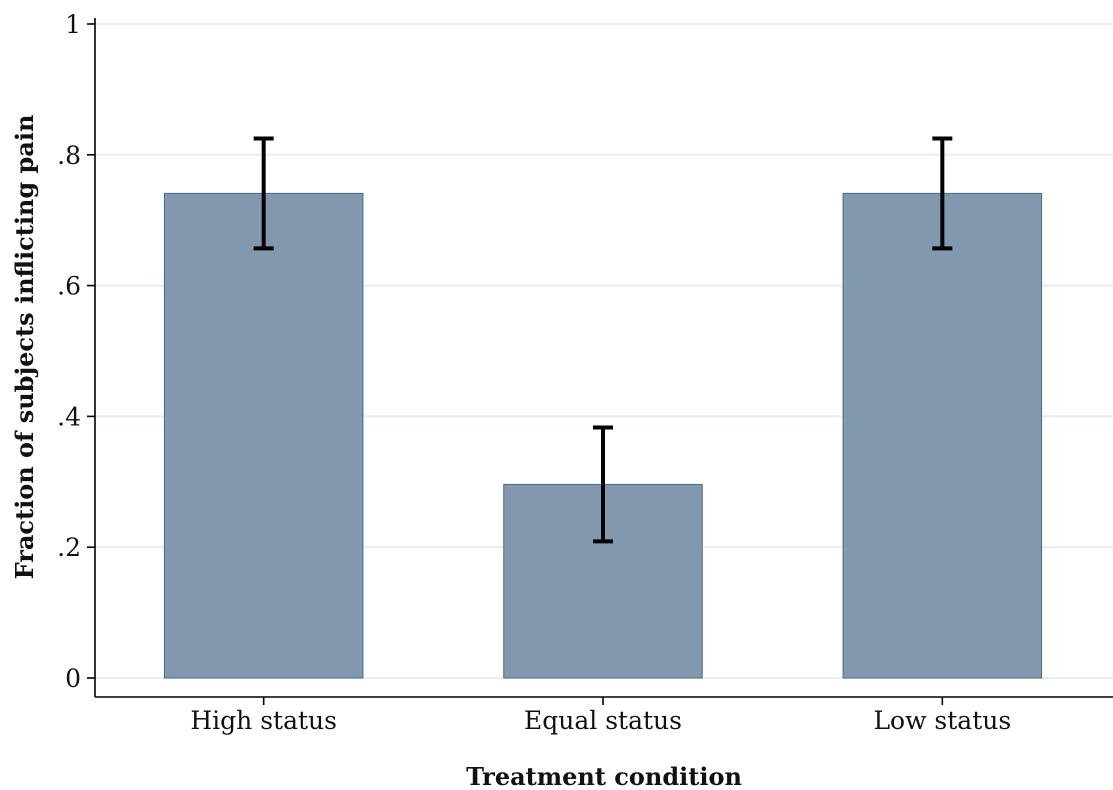  What do you see at coordinates (263, 720) in the screenshot?
I see `x-tick-label: High status` at bounding box center [263, 720].